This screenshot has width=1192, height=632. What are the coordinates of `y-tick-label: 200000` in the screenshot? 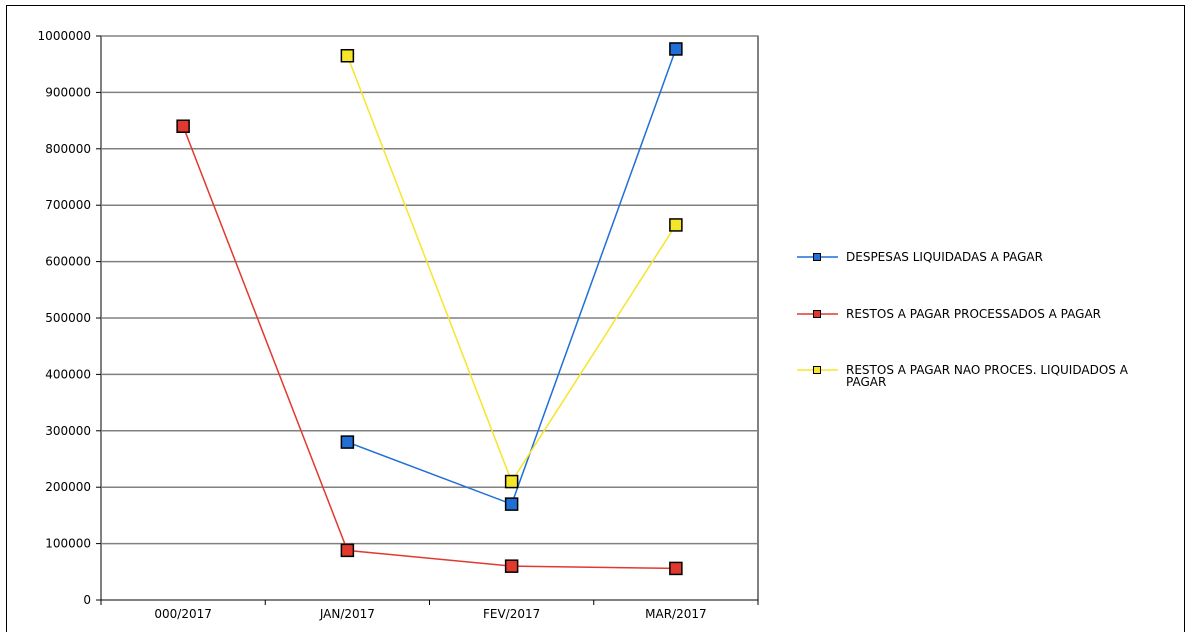 It's located at (68, 487).